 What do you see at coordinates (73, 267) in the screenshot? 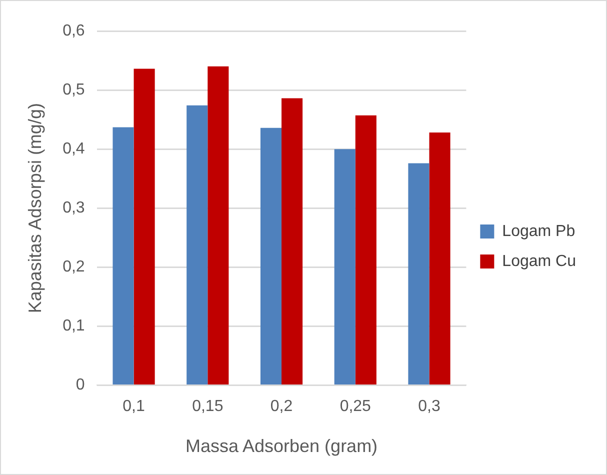
I see `y-tick-label: 0,2` at bounding box center [73, 267].